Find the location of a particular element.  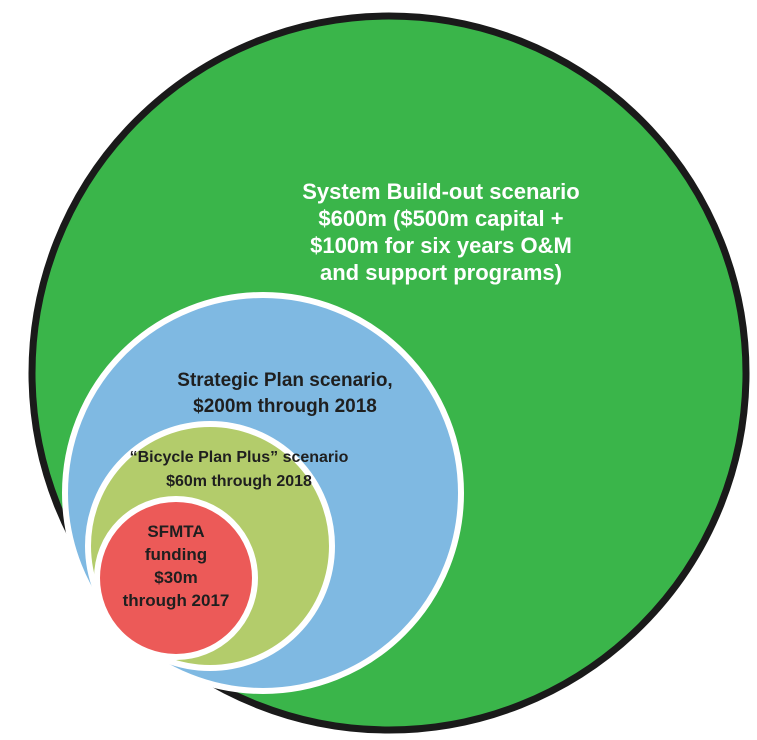

system-buildout-line-3: $100m for six years O&M is located at coordinates (441, 245).